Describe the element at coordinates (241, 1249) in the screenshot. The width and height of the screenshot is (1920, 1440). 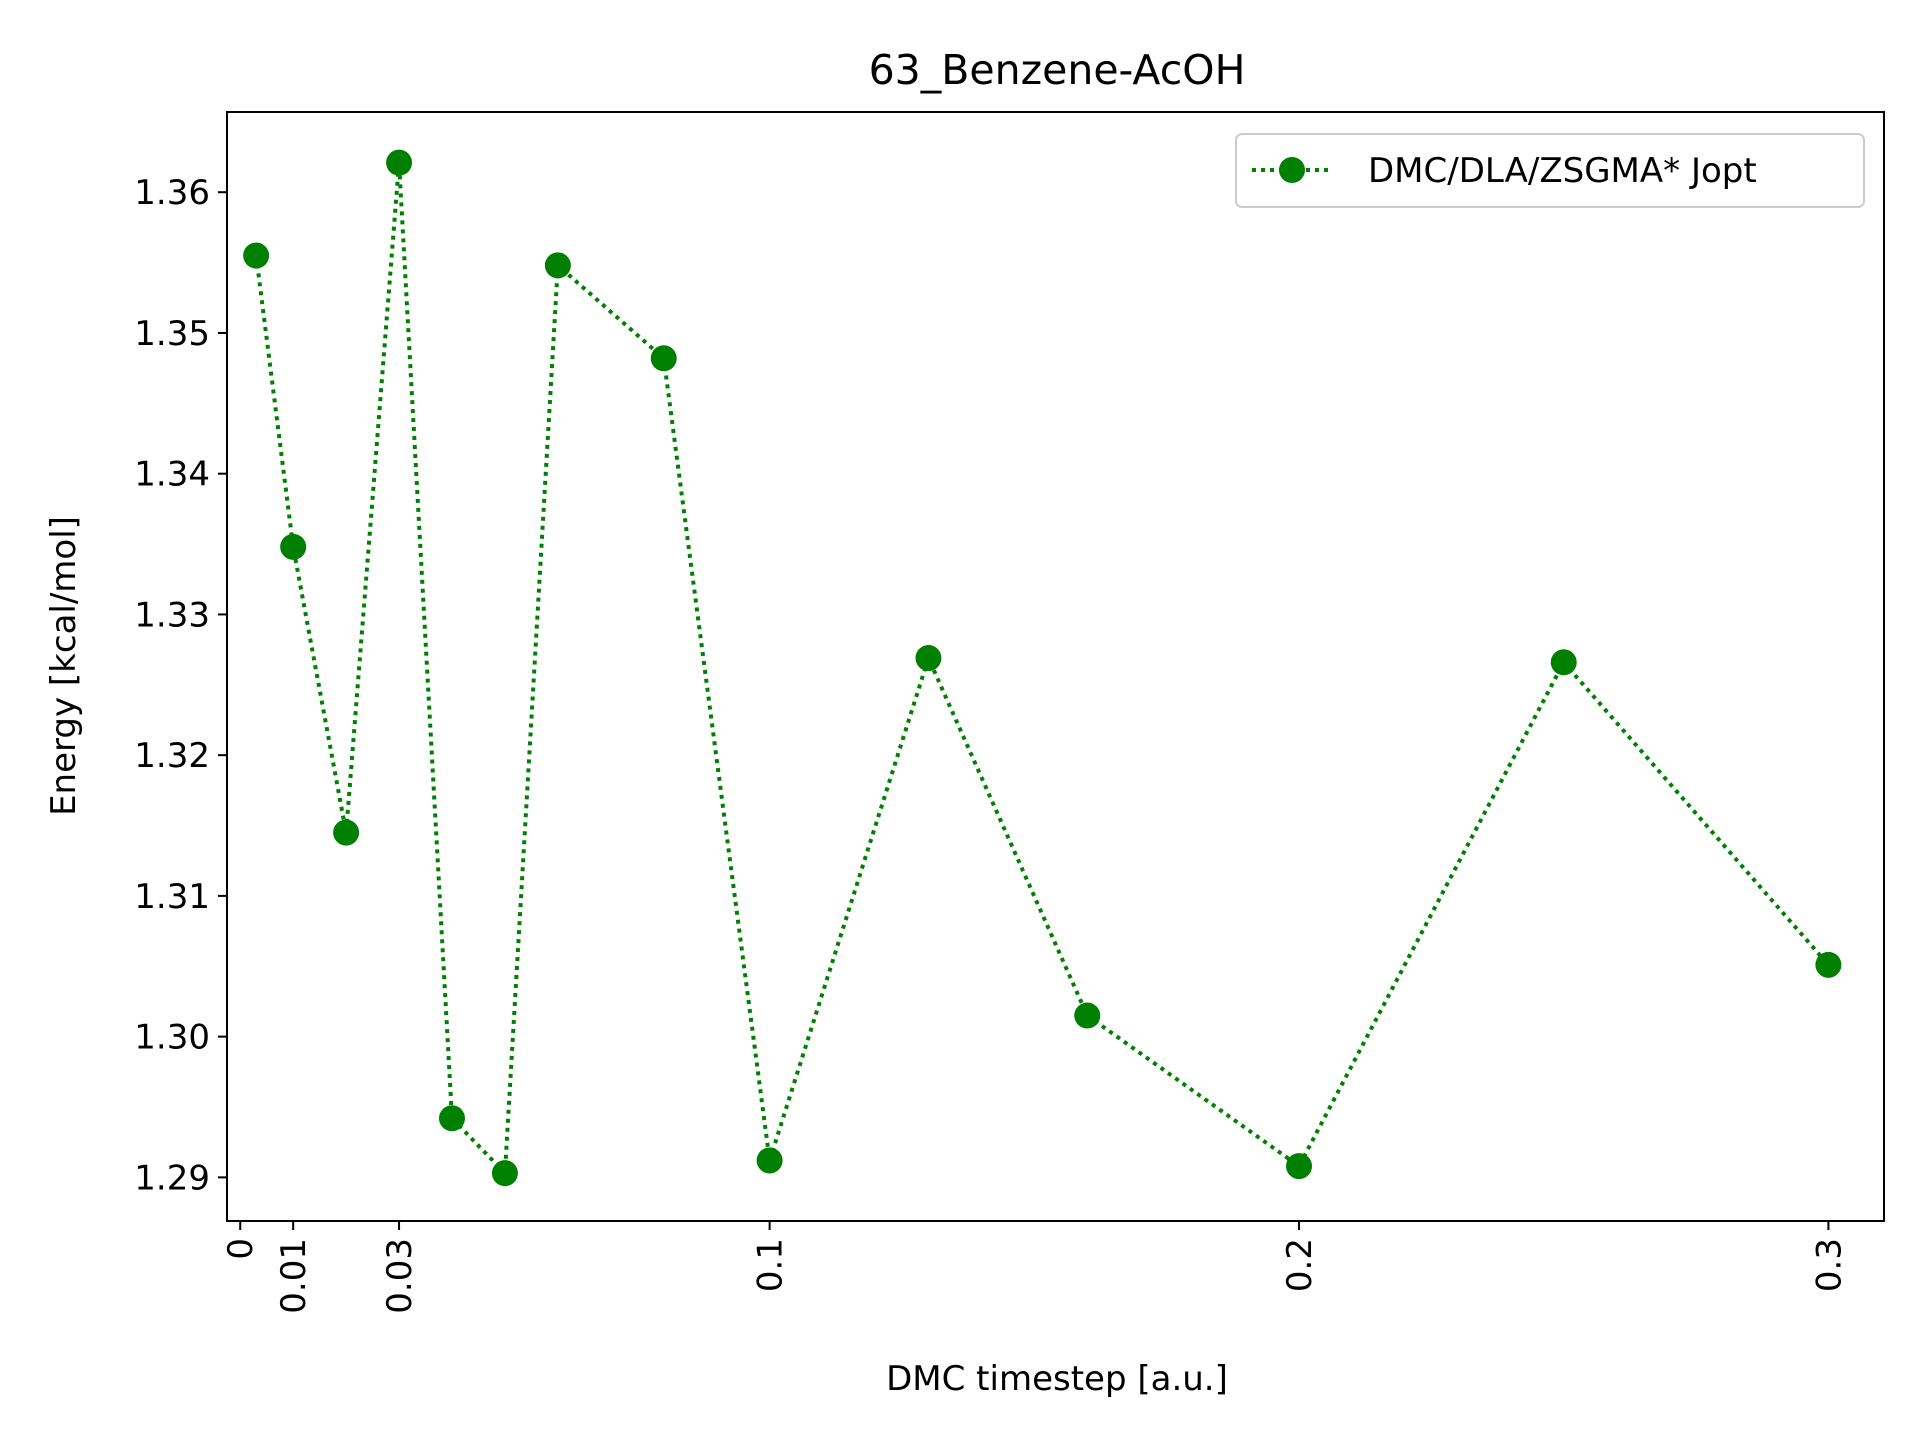
I see `x-tick-label: 0` at that location.